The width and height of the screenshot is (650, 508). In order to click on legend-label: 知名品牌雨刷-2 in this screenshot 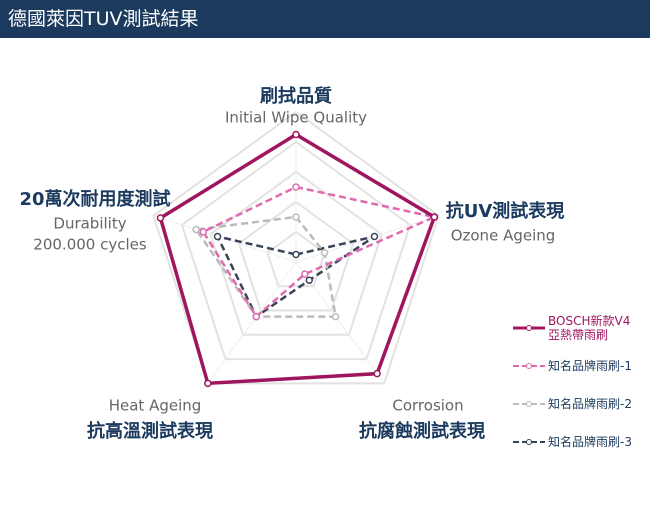, I will do `click(590, 404)`.